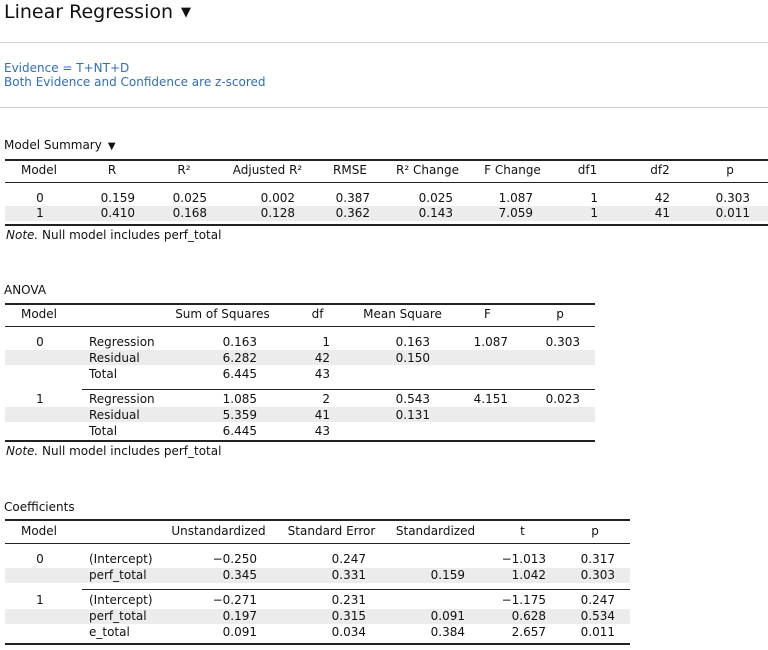 This screenshot has height=650, width=768. What do you see at coordinates (89, 12) in the screenshot?
I see `page-title-text: Linear Regression` at bounding box center [89, 12].